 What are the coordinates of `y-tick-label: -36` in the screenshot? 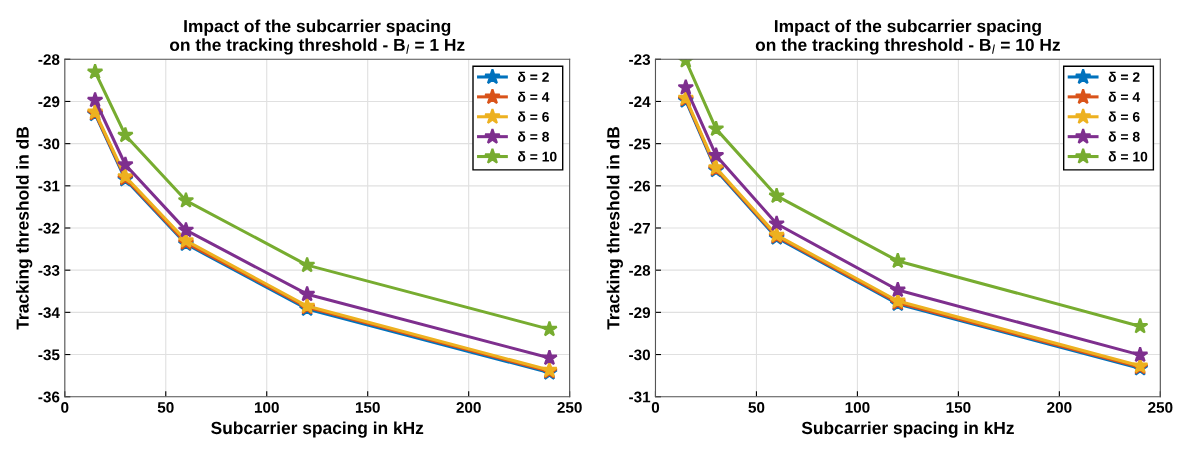 It's located at (49, 397).